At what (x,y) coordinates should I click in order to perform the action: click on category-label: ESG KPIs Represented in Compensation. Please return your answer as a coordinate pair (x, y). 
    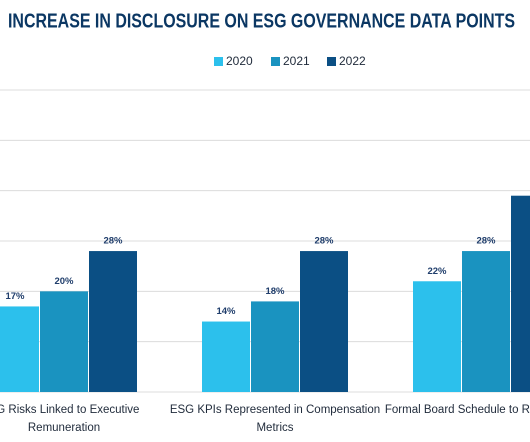
    Looking at the image, I should click on (275, 410).